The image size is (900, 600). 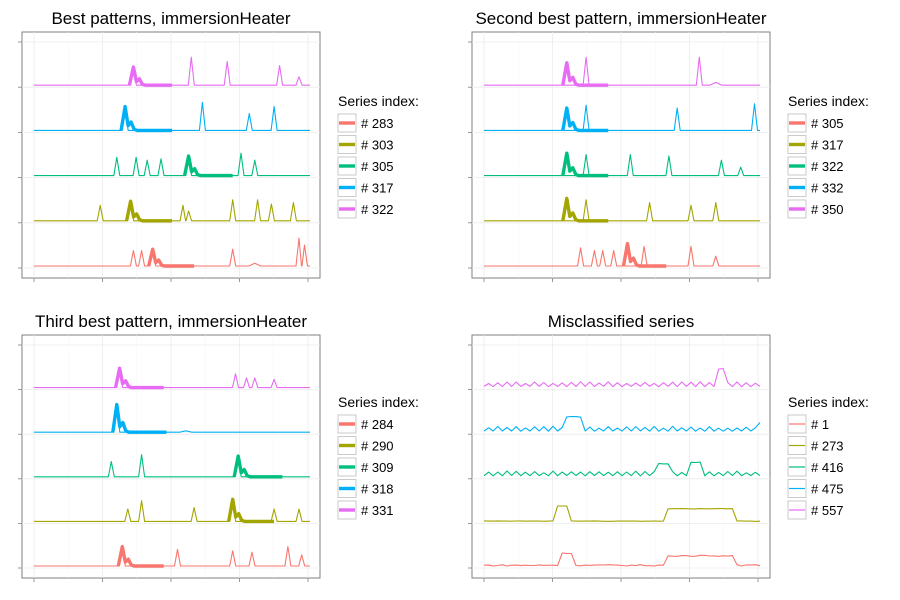 I want to click on legend-item: # 309, so click(x=365, y=467).